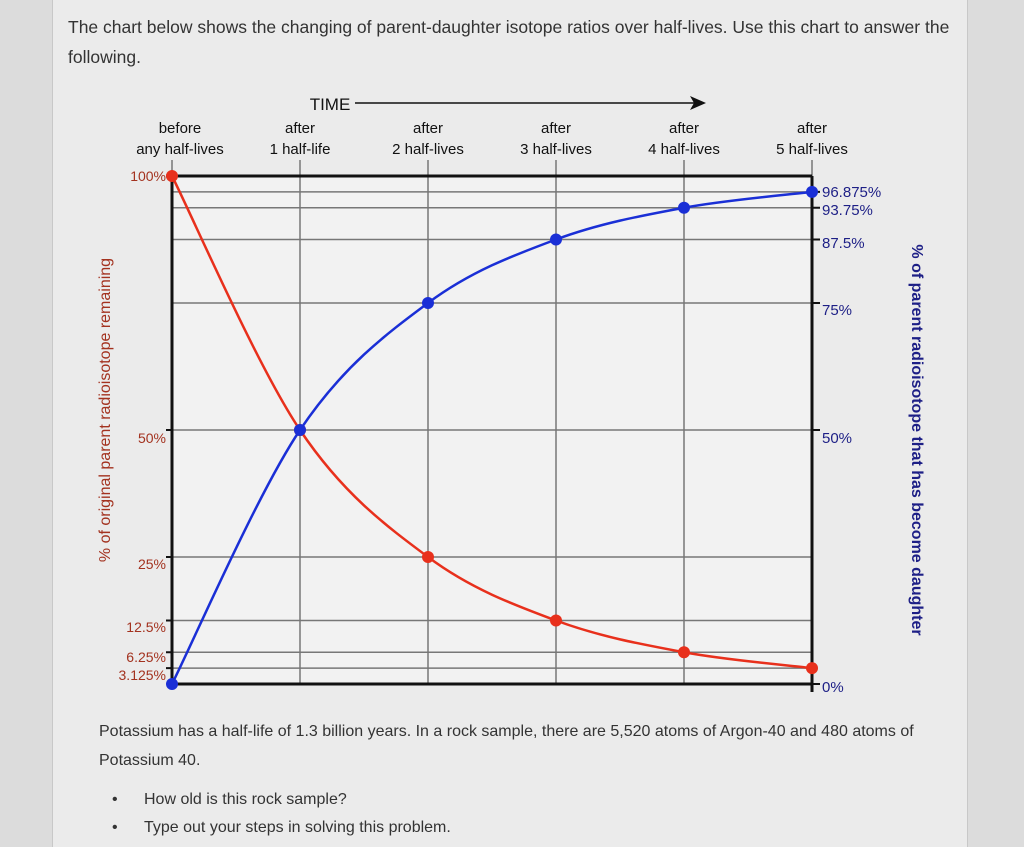 The image size is (1024, 847). What do you see at coordinates (180, 149) in the screenshot?
I see `x-tick-label: any half-lives` at bounding box center [180, 149].